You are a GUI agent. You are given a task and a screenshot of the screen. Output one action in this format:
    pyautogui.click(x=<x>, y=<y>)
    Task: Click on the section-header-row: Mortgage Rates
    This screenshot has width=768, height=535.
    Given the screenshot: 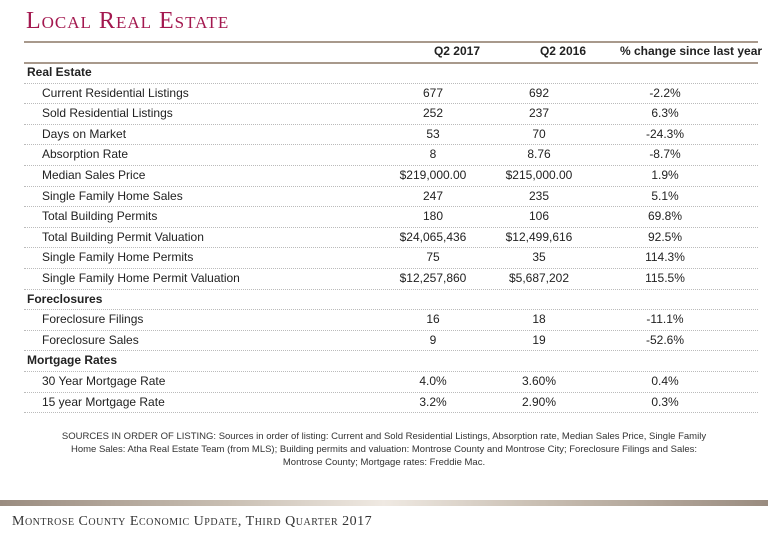 What is the action you would take?
    pyautogui.click(x=391, y=361)
    